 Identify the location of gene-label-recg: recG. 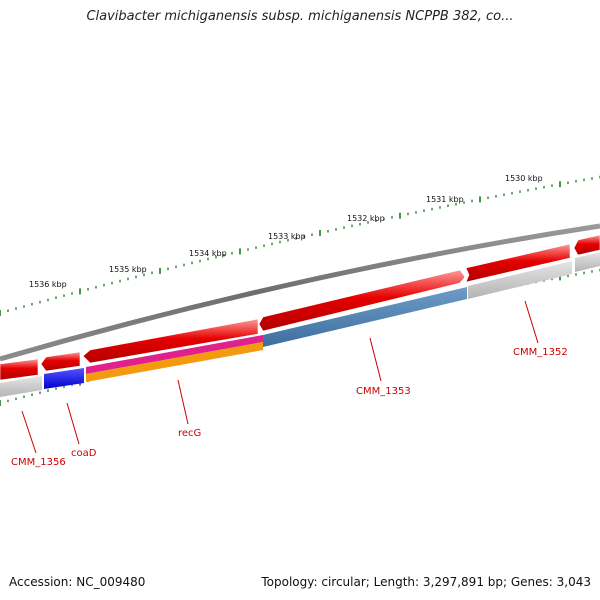
(189, 433).